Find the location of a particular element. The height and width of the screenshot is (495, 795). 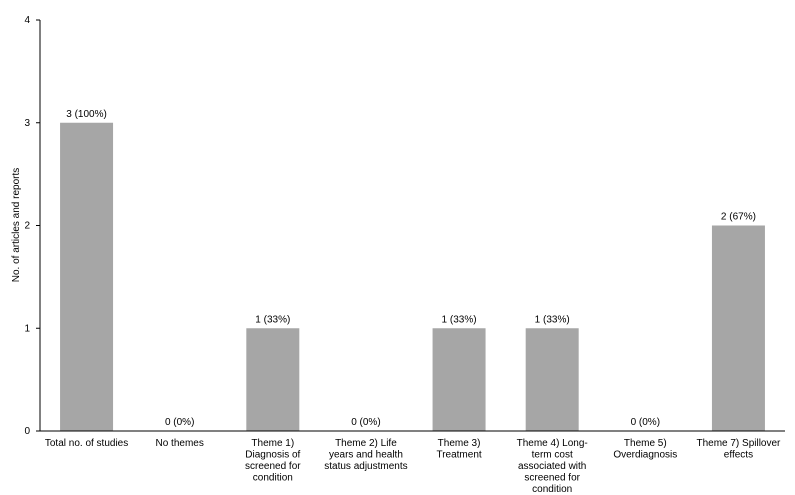

x-tick-label-line: associated with is located at coordinates (552, 466).